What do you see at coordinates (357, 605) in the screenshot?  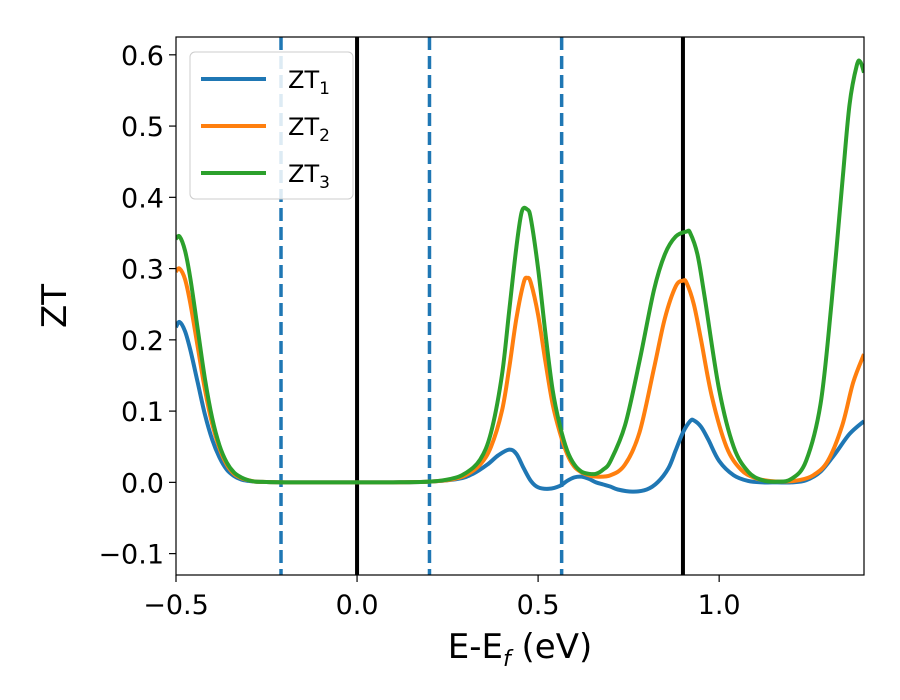 I see `x-tick-label-1: 0.0` at bounding box center [357, 605].